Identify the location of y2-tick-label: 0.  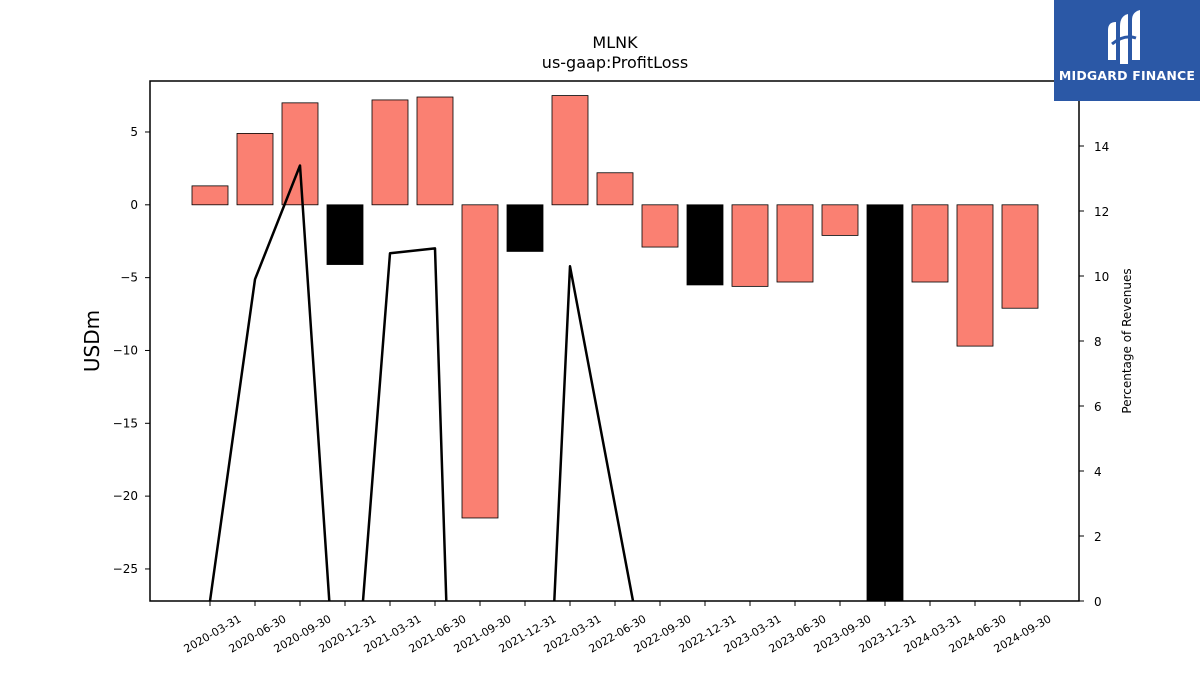
(1098, 602).